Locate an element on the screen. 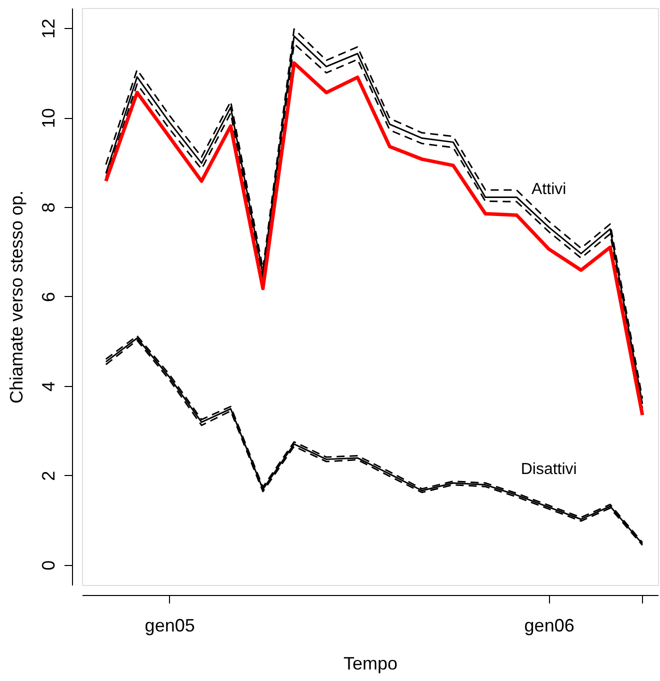  y-tick-label: 0 is located at coordinates (48, 565).